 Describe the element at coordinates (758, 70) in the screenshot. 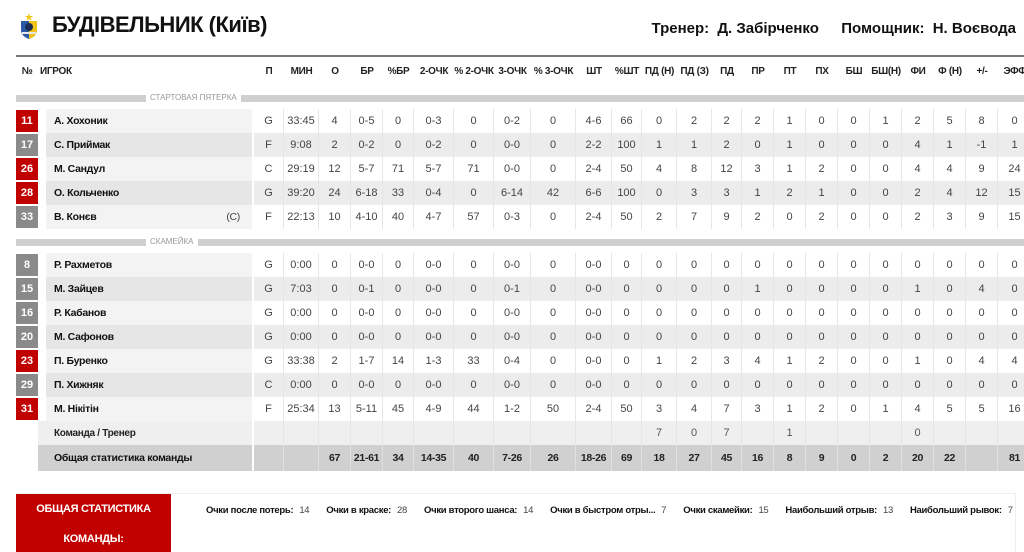

I see `column-header: ПР` at that location.